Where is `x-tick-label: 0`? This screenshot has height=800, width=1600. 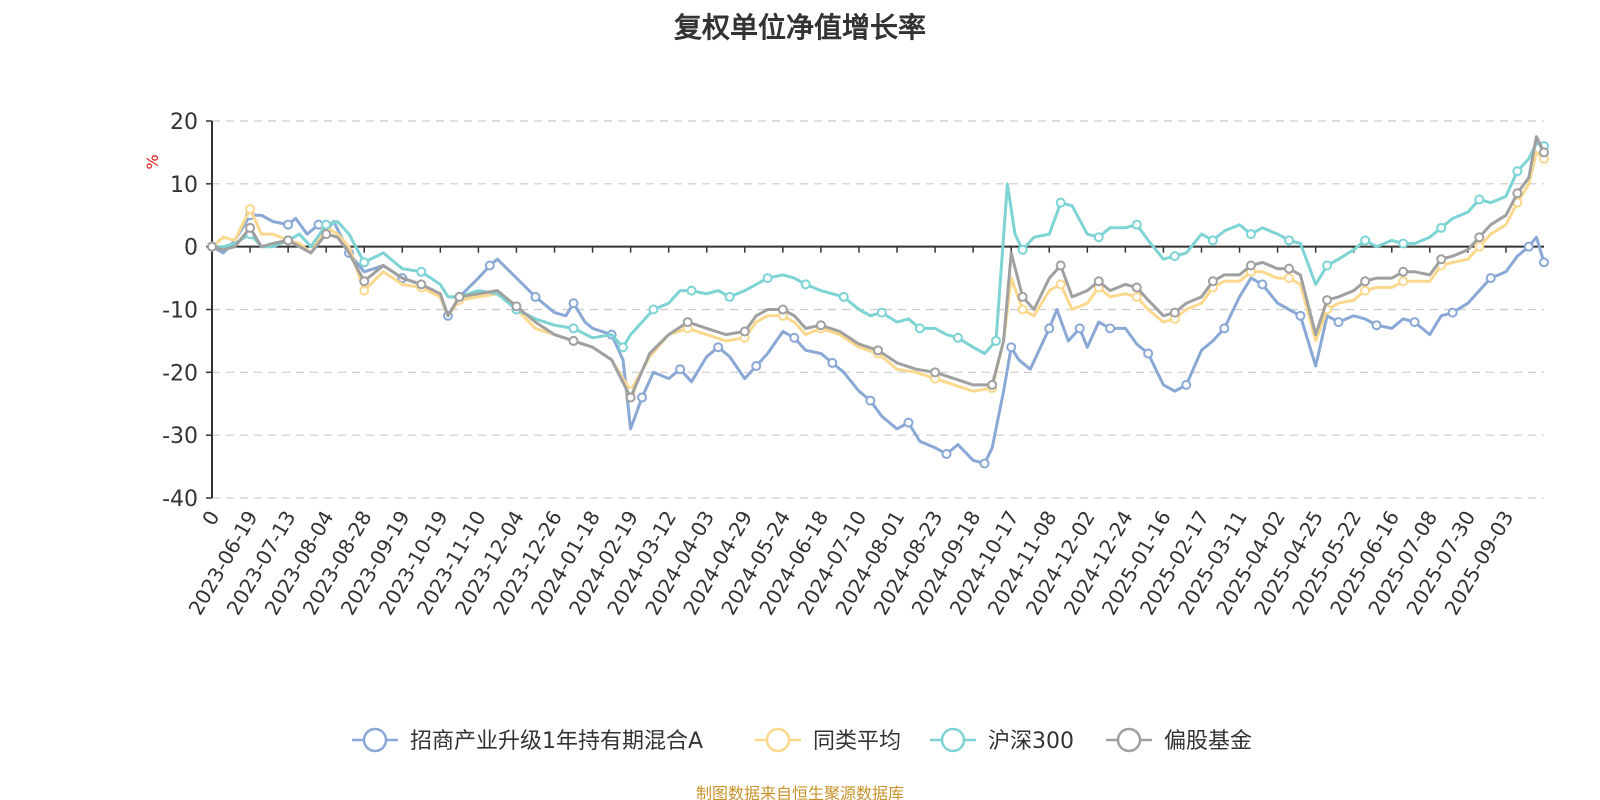
x-tick-label: 0 is located at coordinates (210, 518).